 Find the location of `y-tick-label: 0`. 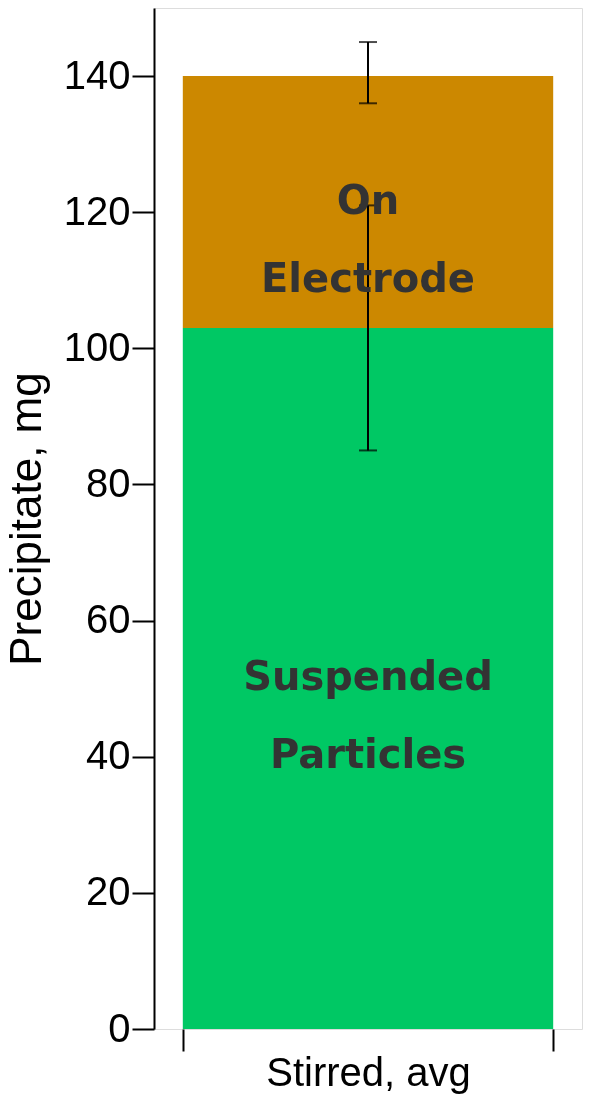

y-tick-label: 0 is located at coordinates (119, 1027).